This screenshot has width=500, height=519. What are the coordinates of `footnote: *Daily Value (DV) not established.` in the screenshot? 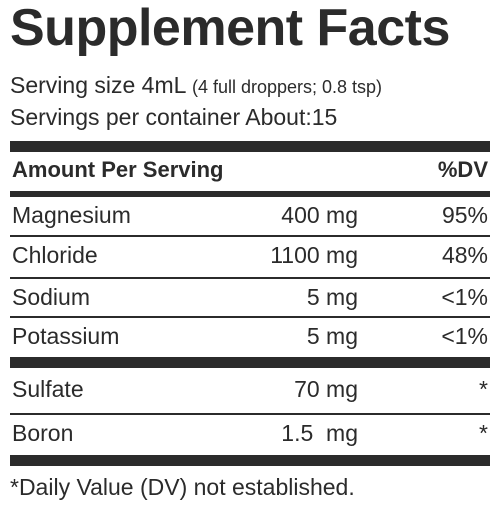 It's located at (182, 487).